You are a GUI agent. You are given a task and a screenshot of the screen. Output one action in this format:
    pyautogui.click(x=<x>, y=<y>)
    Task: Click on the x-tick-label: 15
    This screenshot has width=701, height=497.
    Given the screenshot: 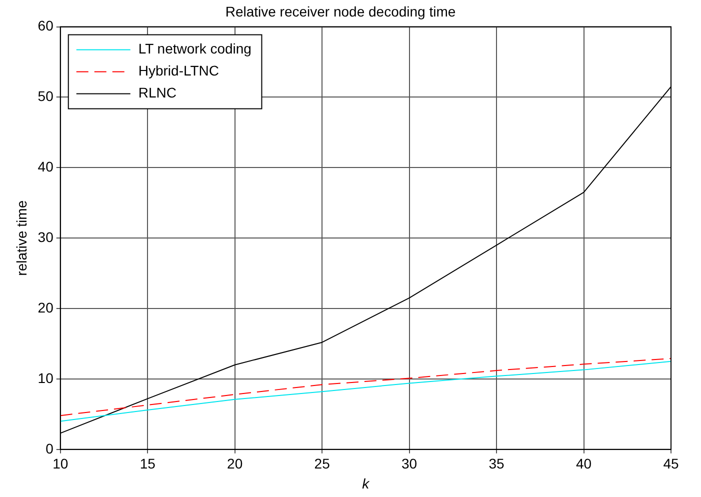 What is the action you would take?
    pyautogui.click(x=148, y=464)
    